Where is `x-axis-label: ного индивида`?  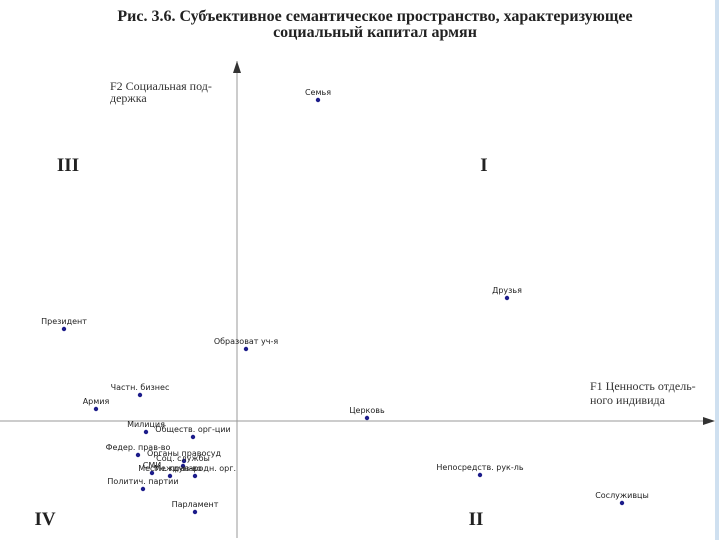 x-axis-label: ного индивида is located at coordinates (628, 400).